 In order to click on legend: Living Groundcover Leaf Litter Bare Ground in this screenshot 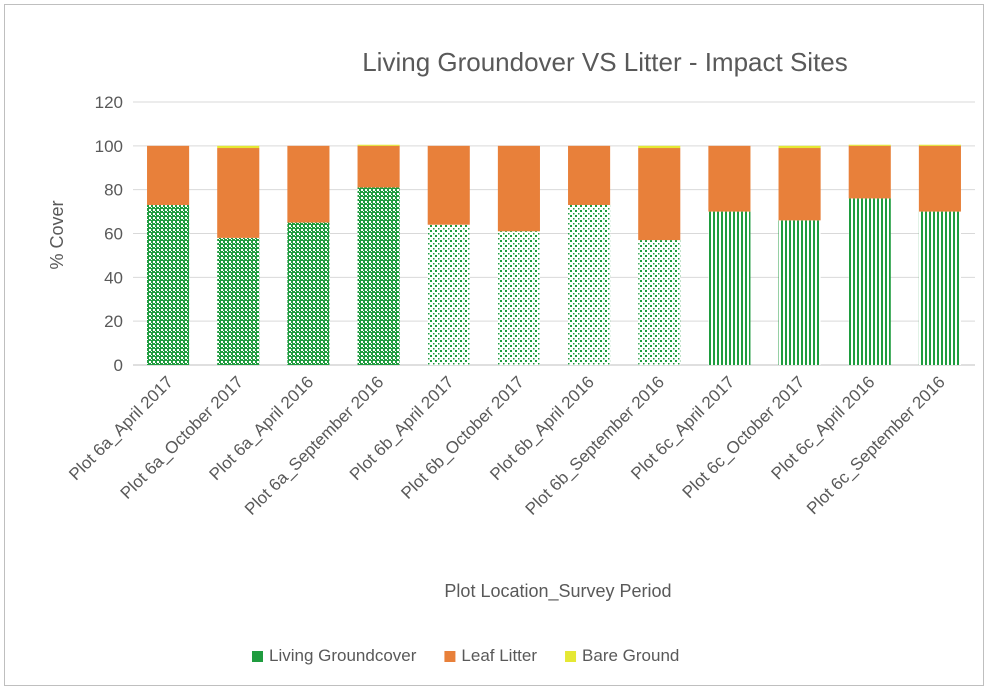, I will do `click(465, 655)`.